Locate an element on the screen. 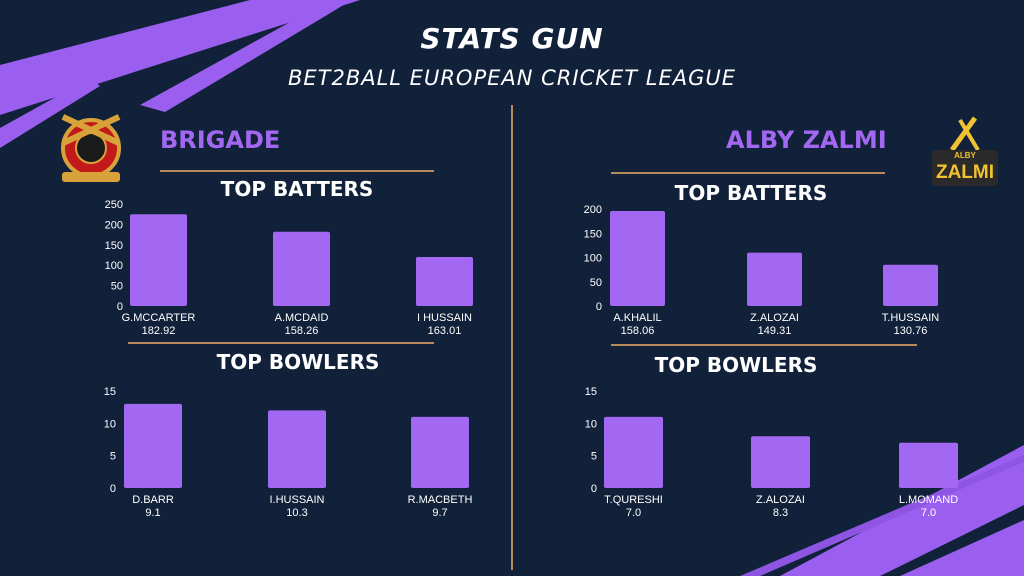 The width and height of the screenshot is (1024, 576). category-sub-label: 9.7 is located at coordinates (439, 513).